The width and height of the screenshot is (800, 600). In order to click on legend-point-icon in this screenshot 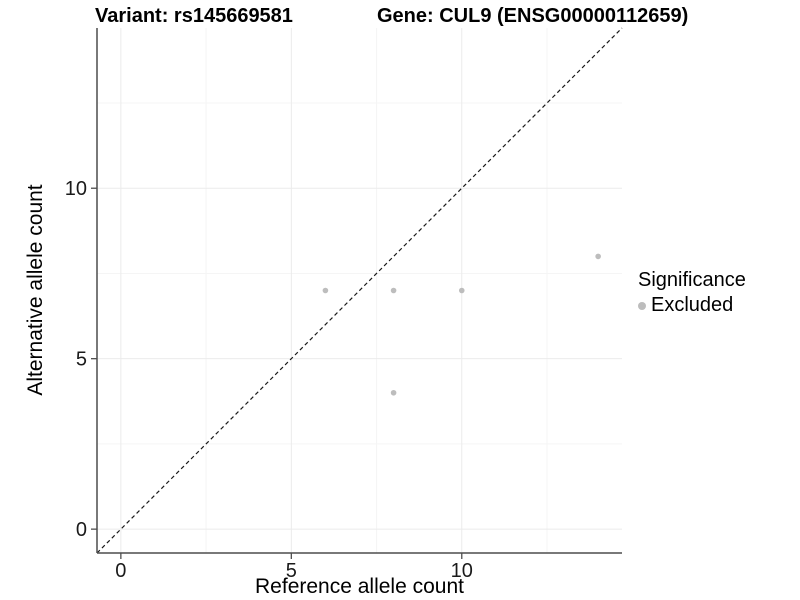, I will do `click(642, 305)`.